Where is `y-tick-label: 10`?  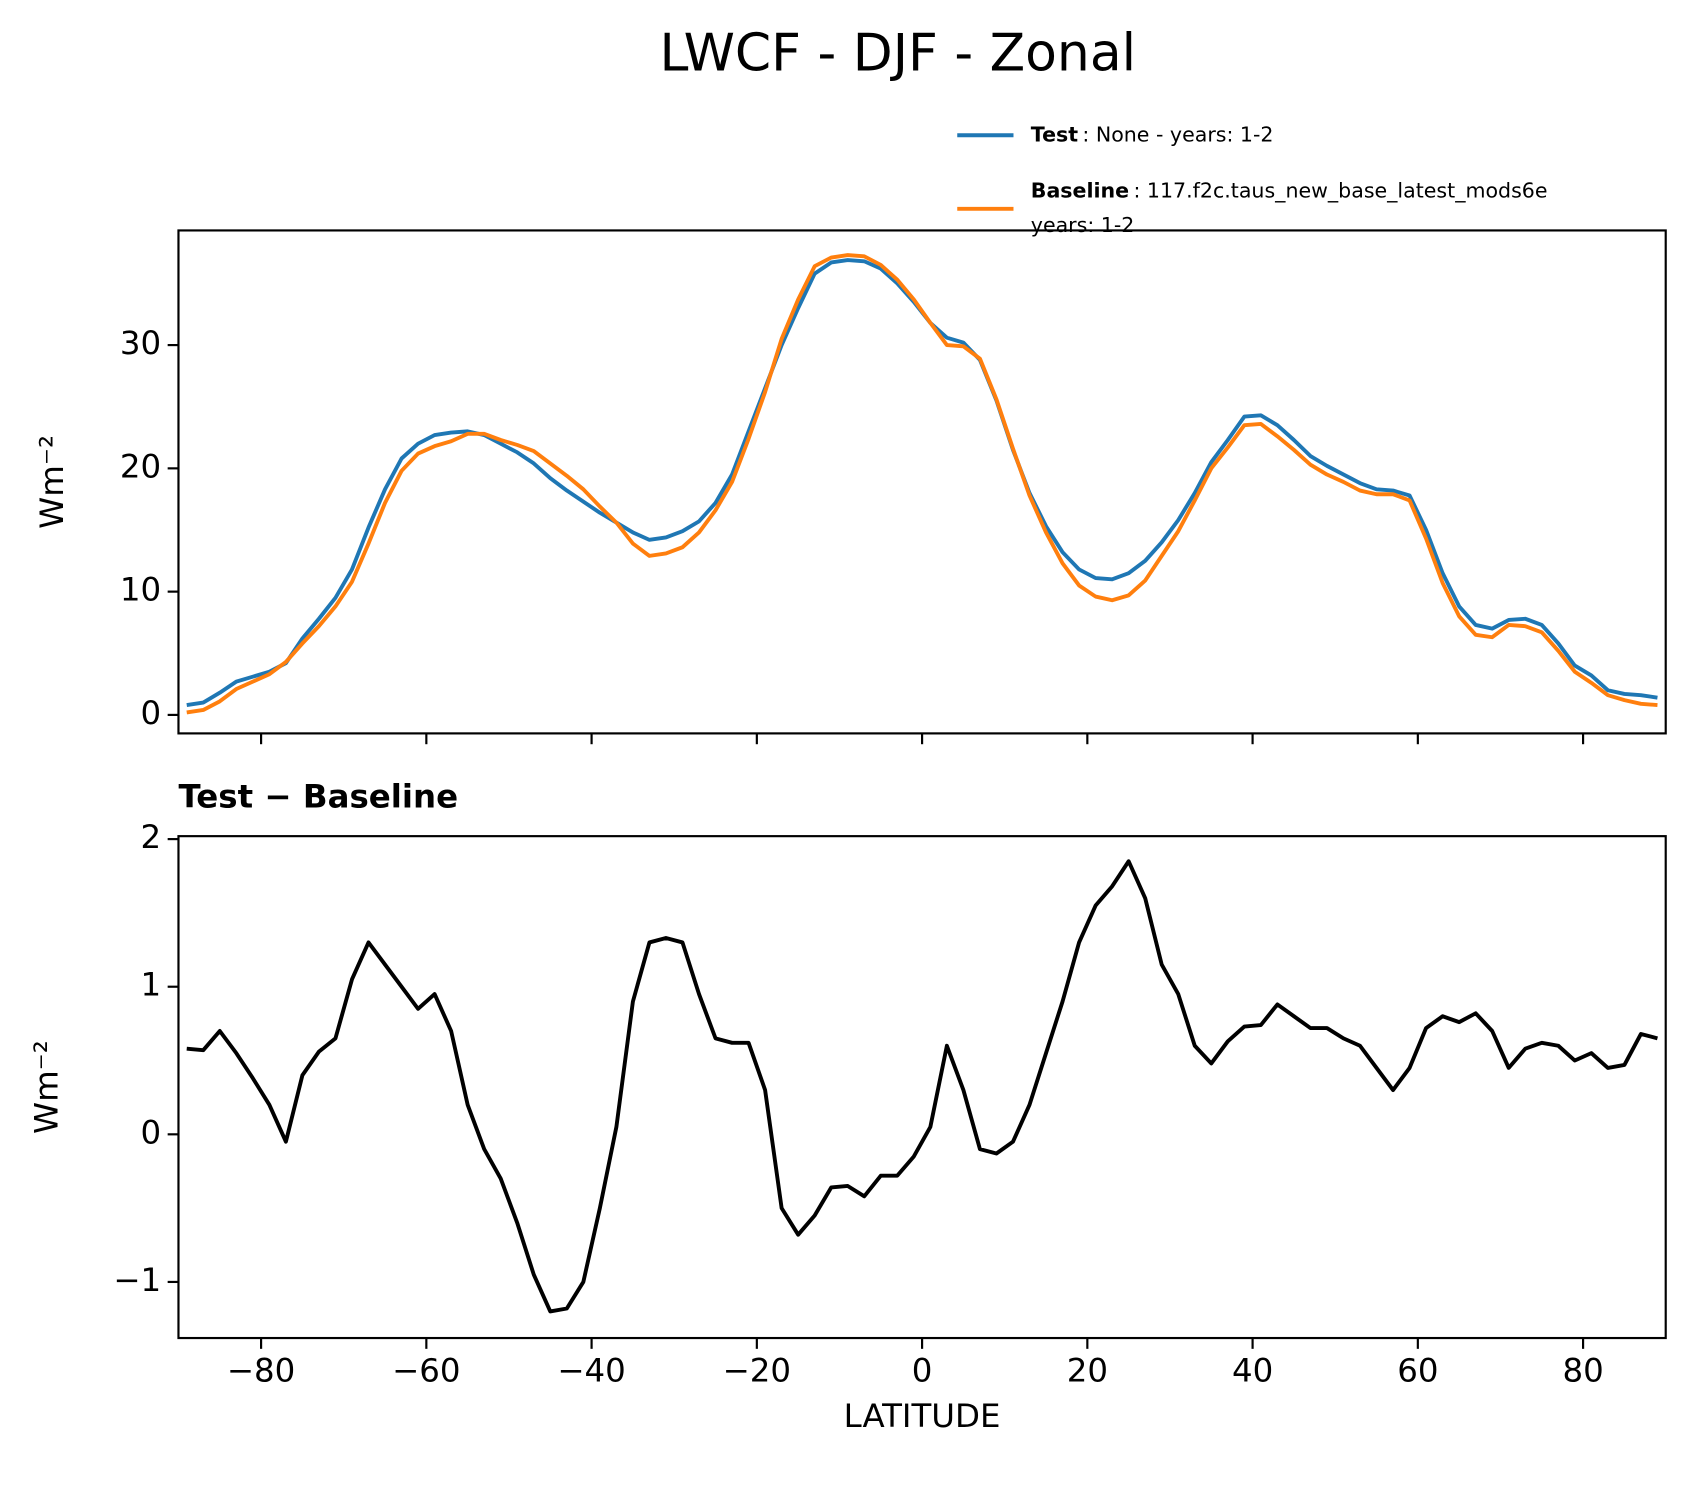 y-tick-label: 10 is located at coordinates (140, 590).